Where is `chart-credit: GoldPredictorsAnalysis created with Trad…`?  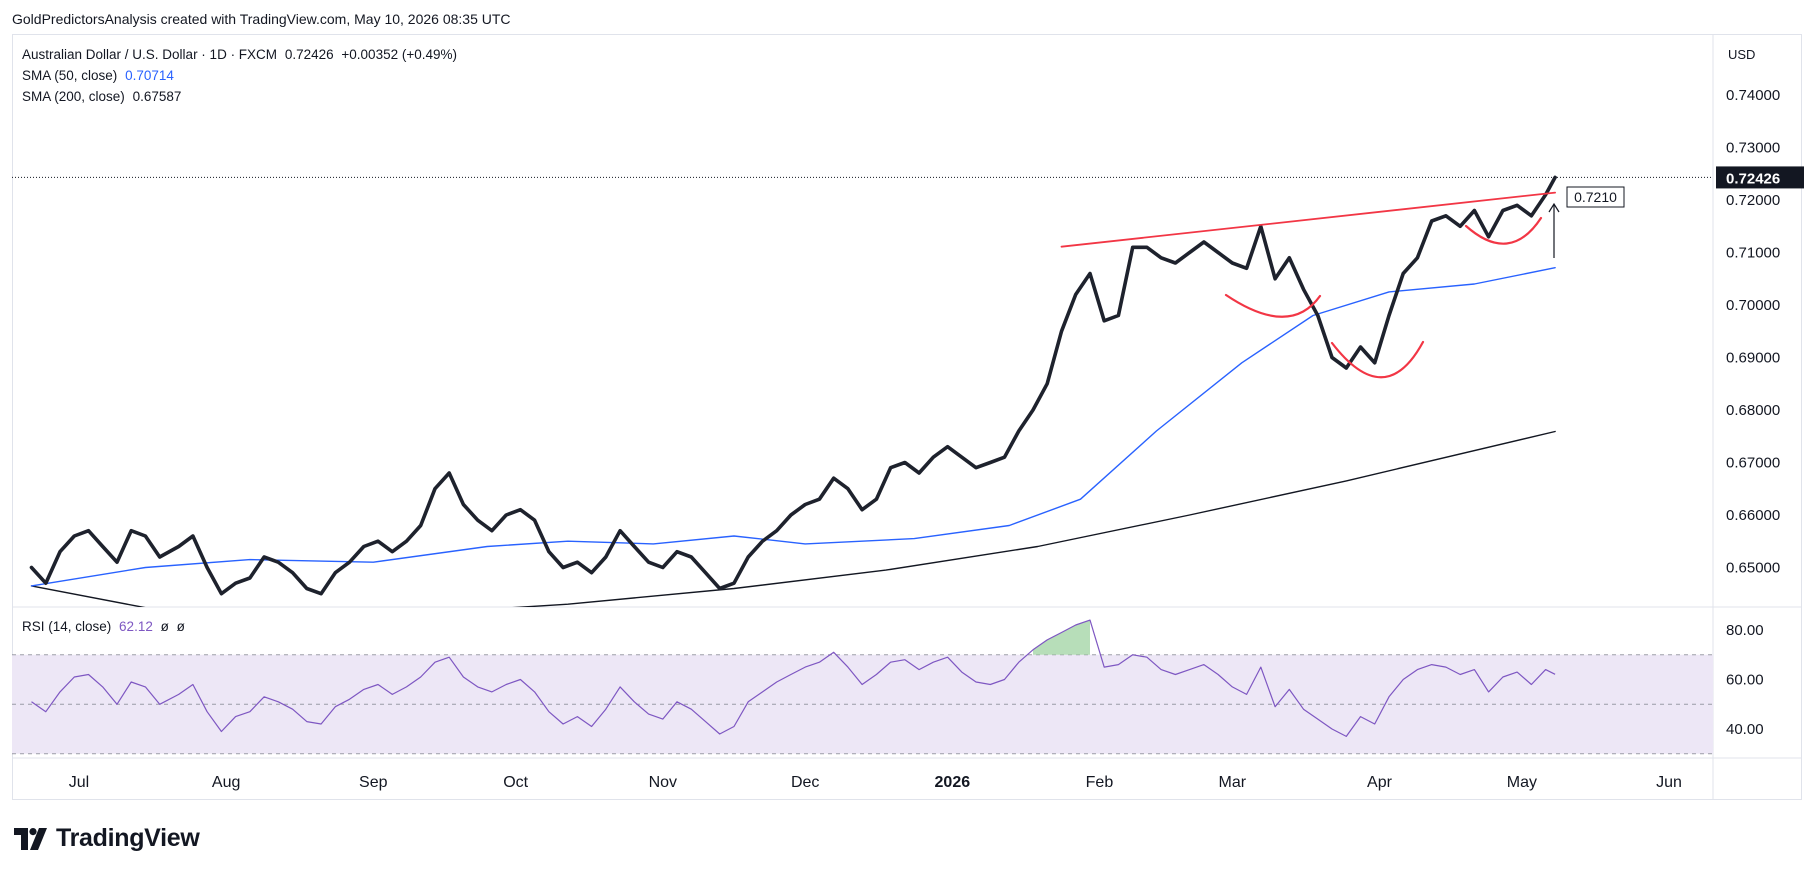 chart-credit: GoldPredictorsAnalysis created with Trad… is located at coordinates (261, 19).